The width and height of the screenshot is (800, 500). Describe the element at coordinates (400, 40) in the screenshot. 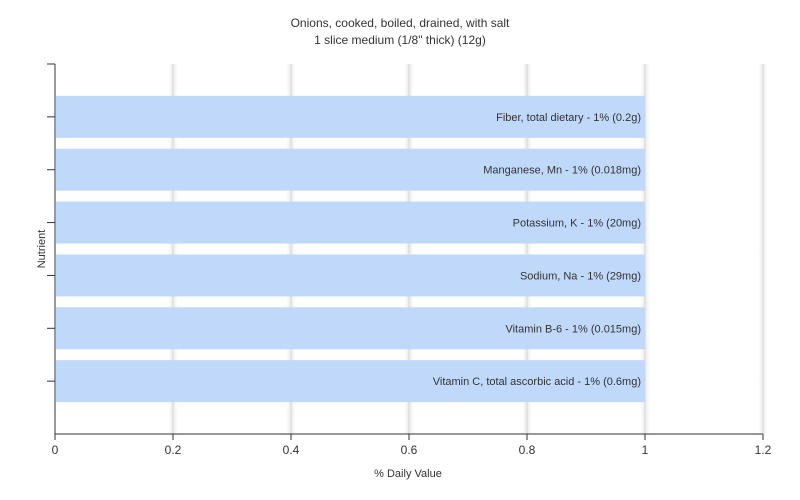

I see `chart-subtitle: 1 slice medium (1/8" thick) (12g)` at that location.